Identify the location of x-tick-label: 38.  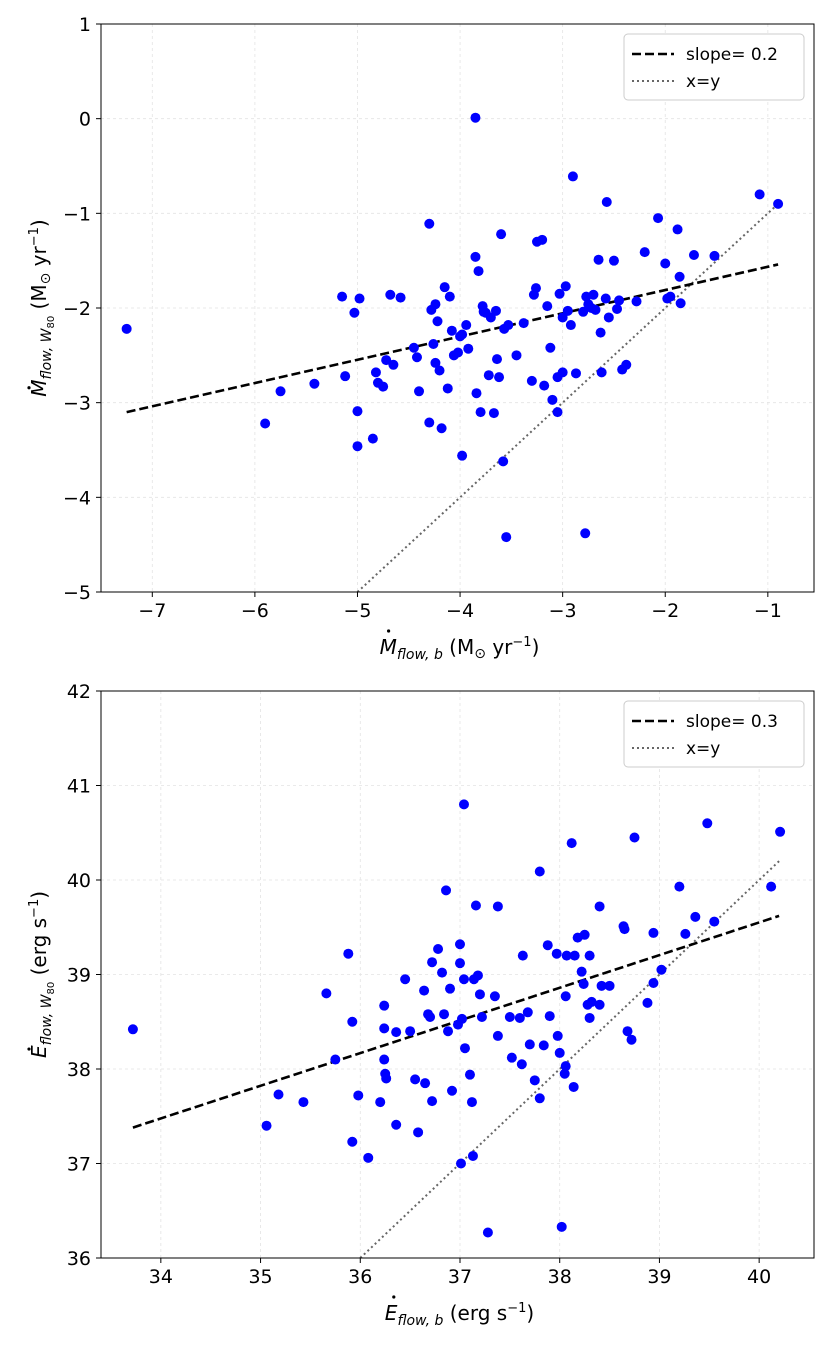
(560, 1277).